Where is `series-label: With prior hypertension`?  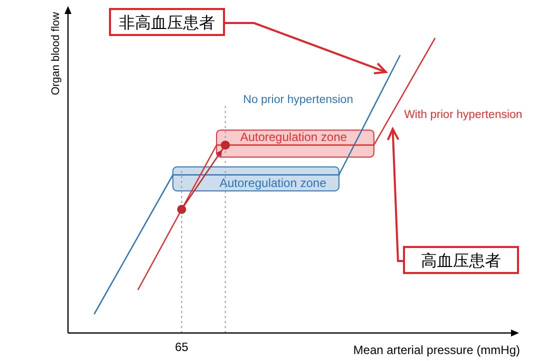 series-label: With prior hypertension is located at coordinates (463, 115).